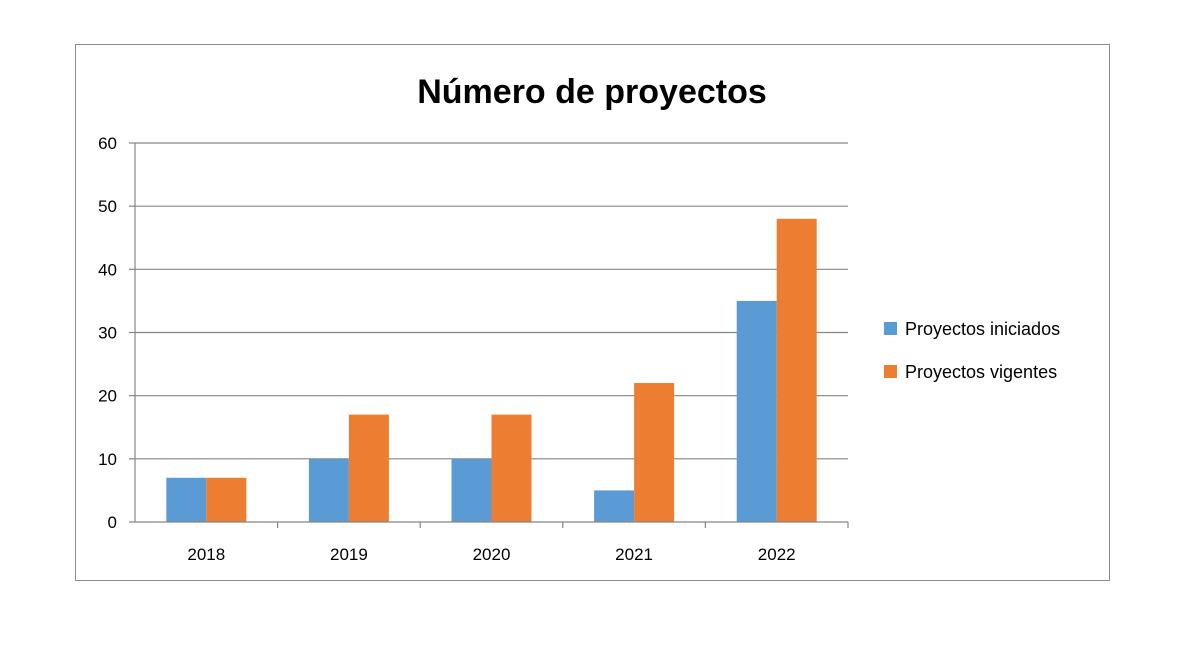  I want to click on y-tick-label: 50, so click(107, 206).